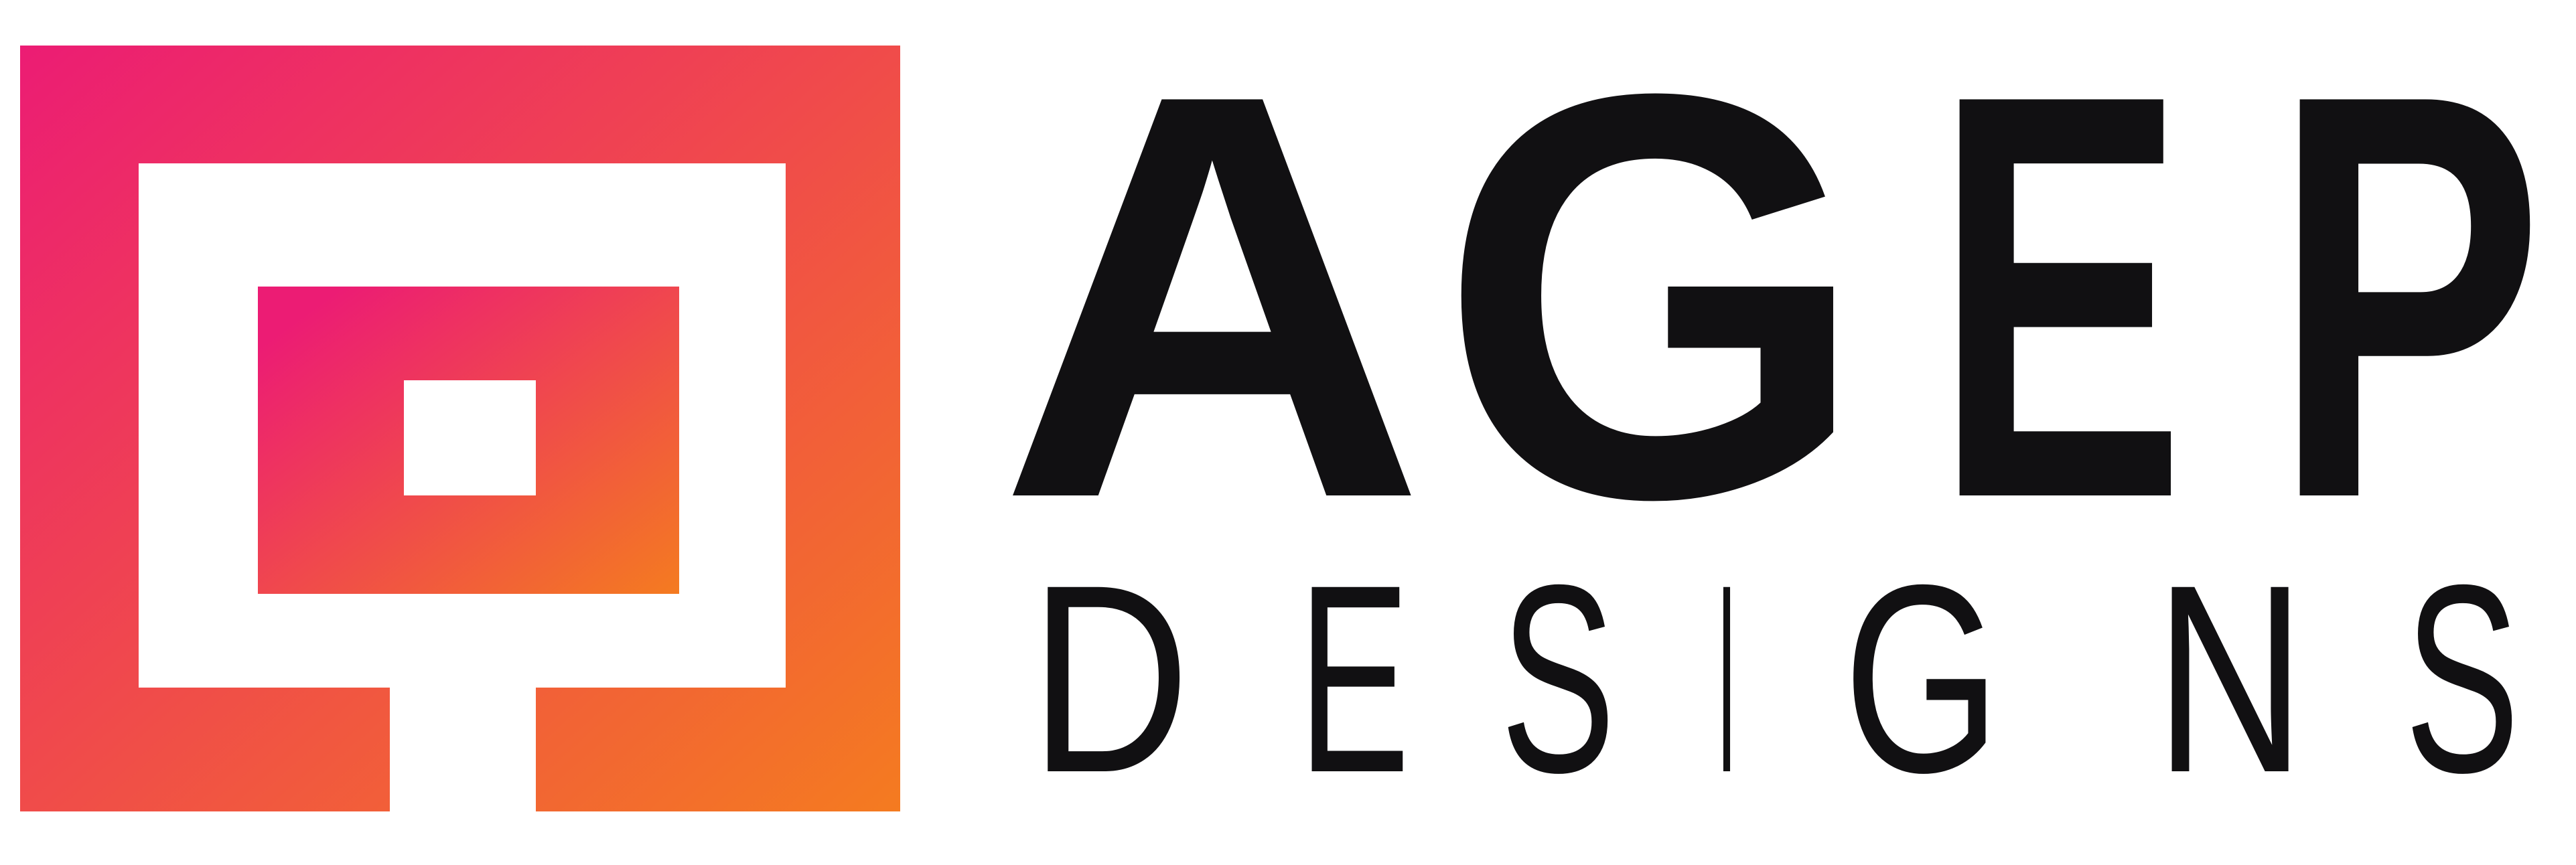  What do you see at coordinates (2462, 678) in the screenshot?
I see `tagline-letter-s-2: S` at bounding box center [2462, 678].